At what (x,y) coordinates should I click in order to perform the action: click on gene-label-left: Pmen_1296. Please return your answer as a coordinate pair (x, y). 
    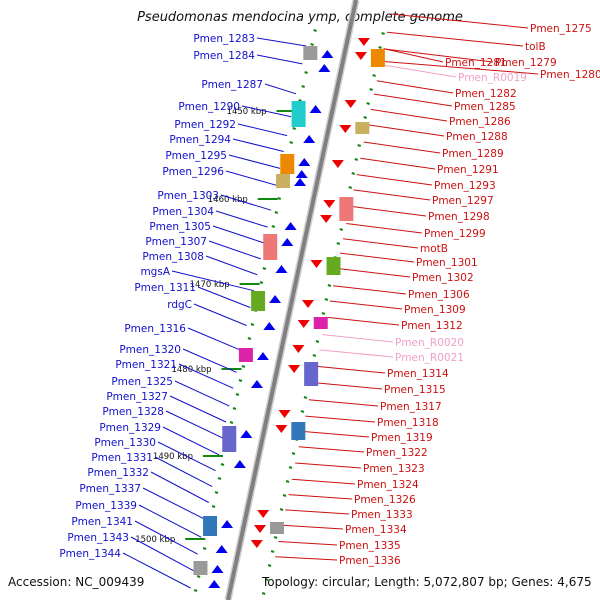
    Looking at the image, I should click on (193, 172).